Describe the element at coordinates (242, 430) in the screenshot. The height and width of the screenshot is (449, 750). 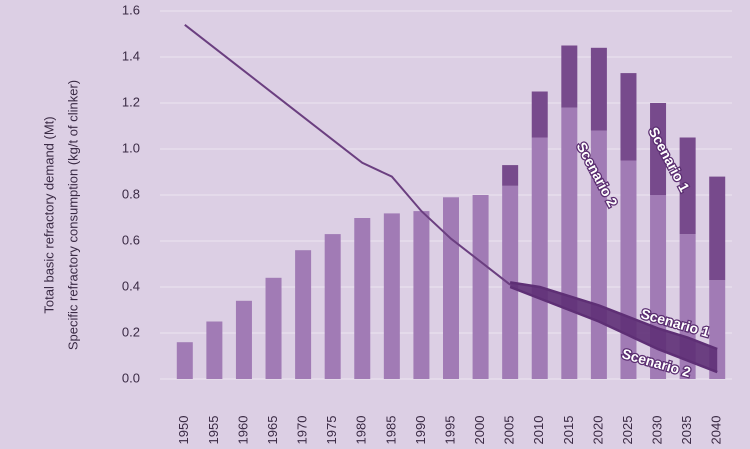
I see `x-tick-label: 1960` at that location.